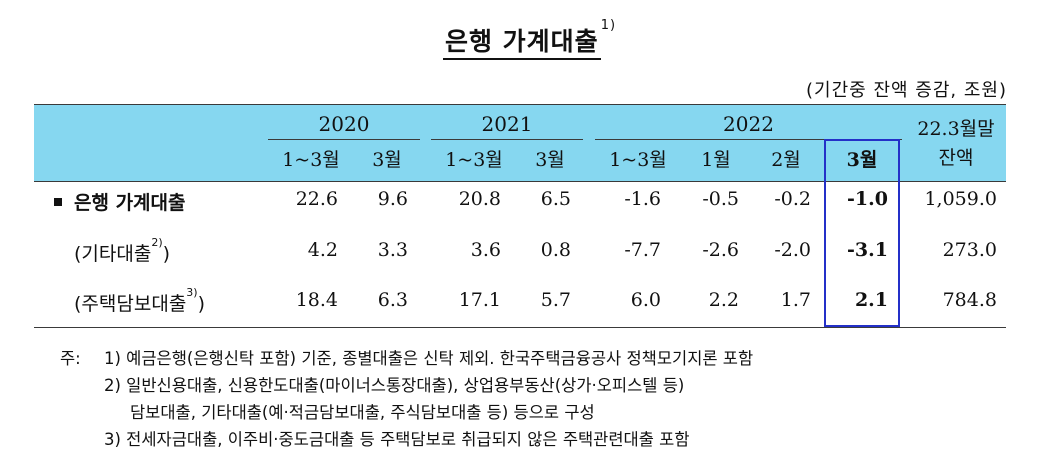 Image resolution: width=1059 pixels, height=472 pixels. What do you see at coordinates (723, 300) in the screenshot?
I see `cell: 2.2` at bounding box center [723, 300].